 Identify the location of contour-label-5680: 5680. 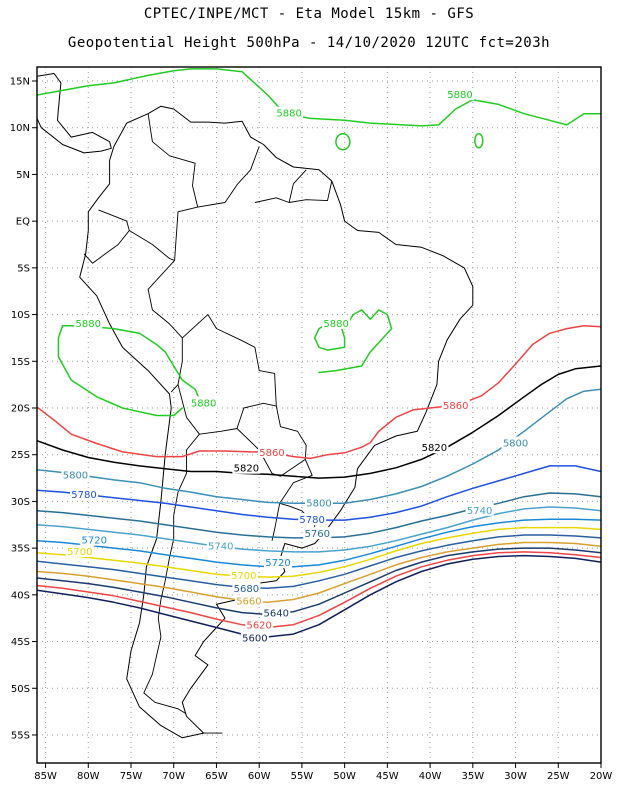
(246, 589).